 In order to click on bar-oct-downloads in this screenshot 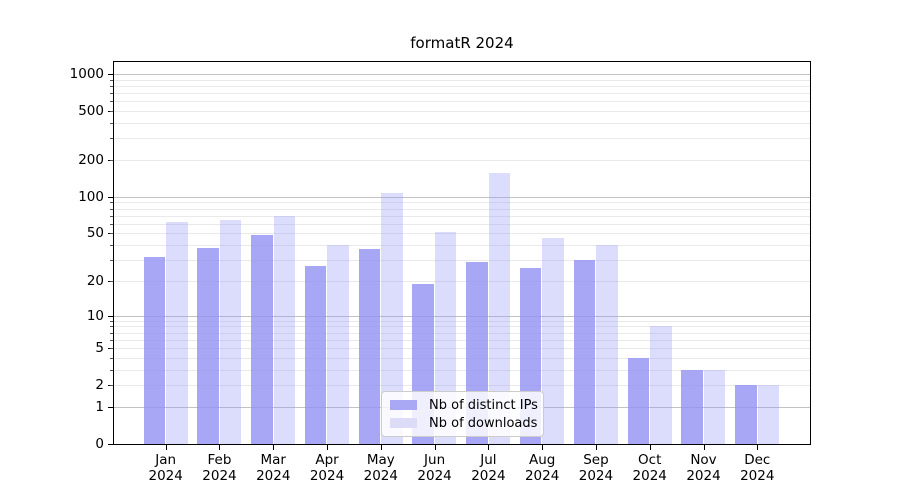, I will do `click(661, 385)`.